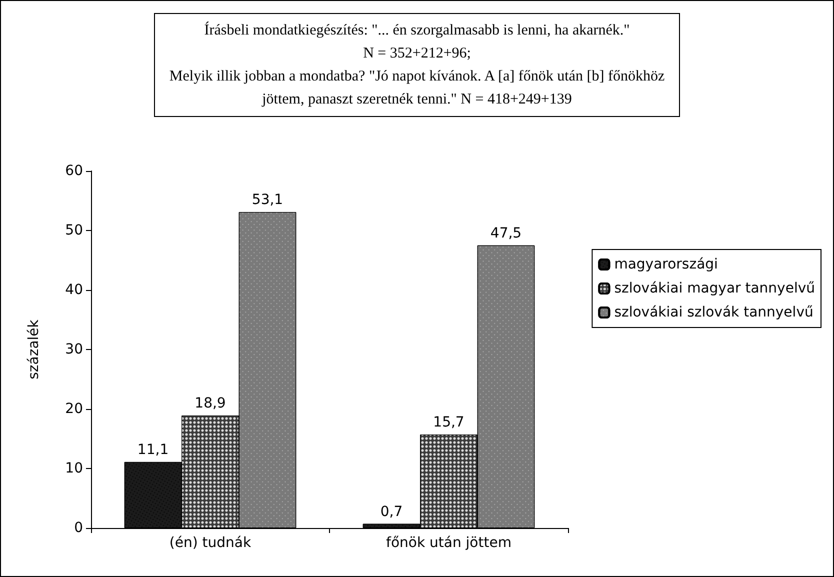 This screenshot has height=577, width=834. I want to click on y-axis-title: százalék, so click(34, 349).